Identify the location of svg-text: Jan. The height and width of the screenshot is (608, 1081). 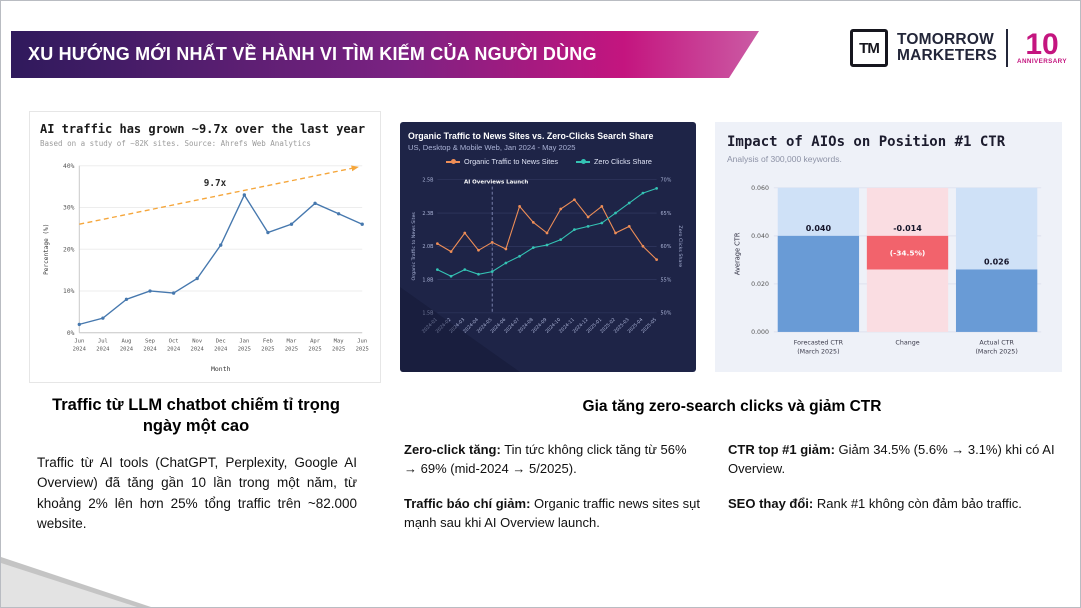
(244, 342).